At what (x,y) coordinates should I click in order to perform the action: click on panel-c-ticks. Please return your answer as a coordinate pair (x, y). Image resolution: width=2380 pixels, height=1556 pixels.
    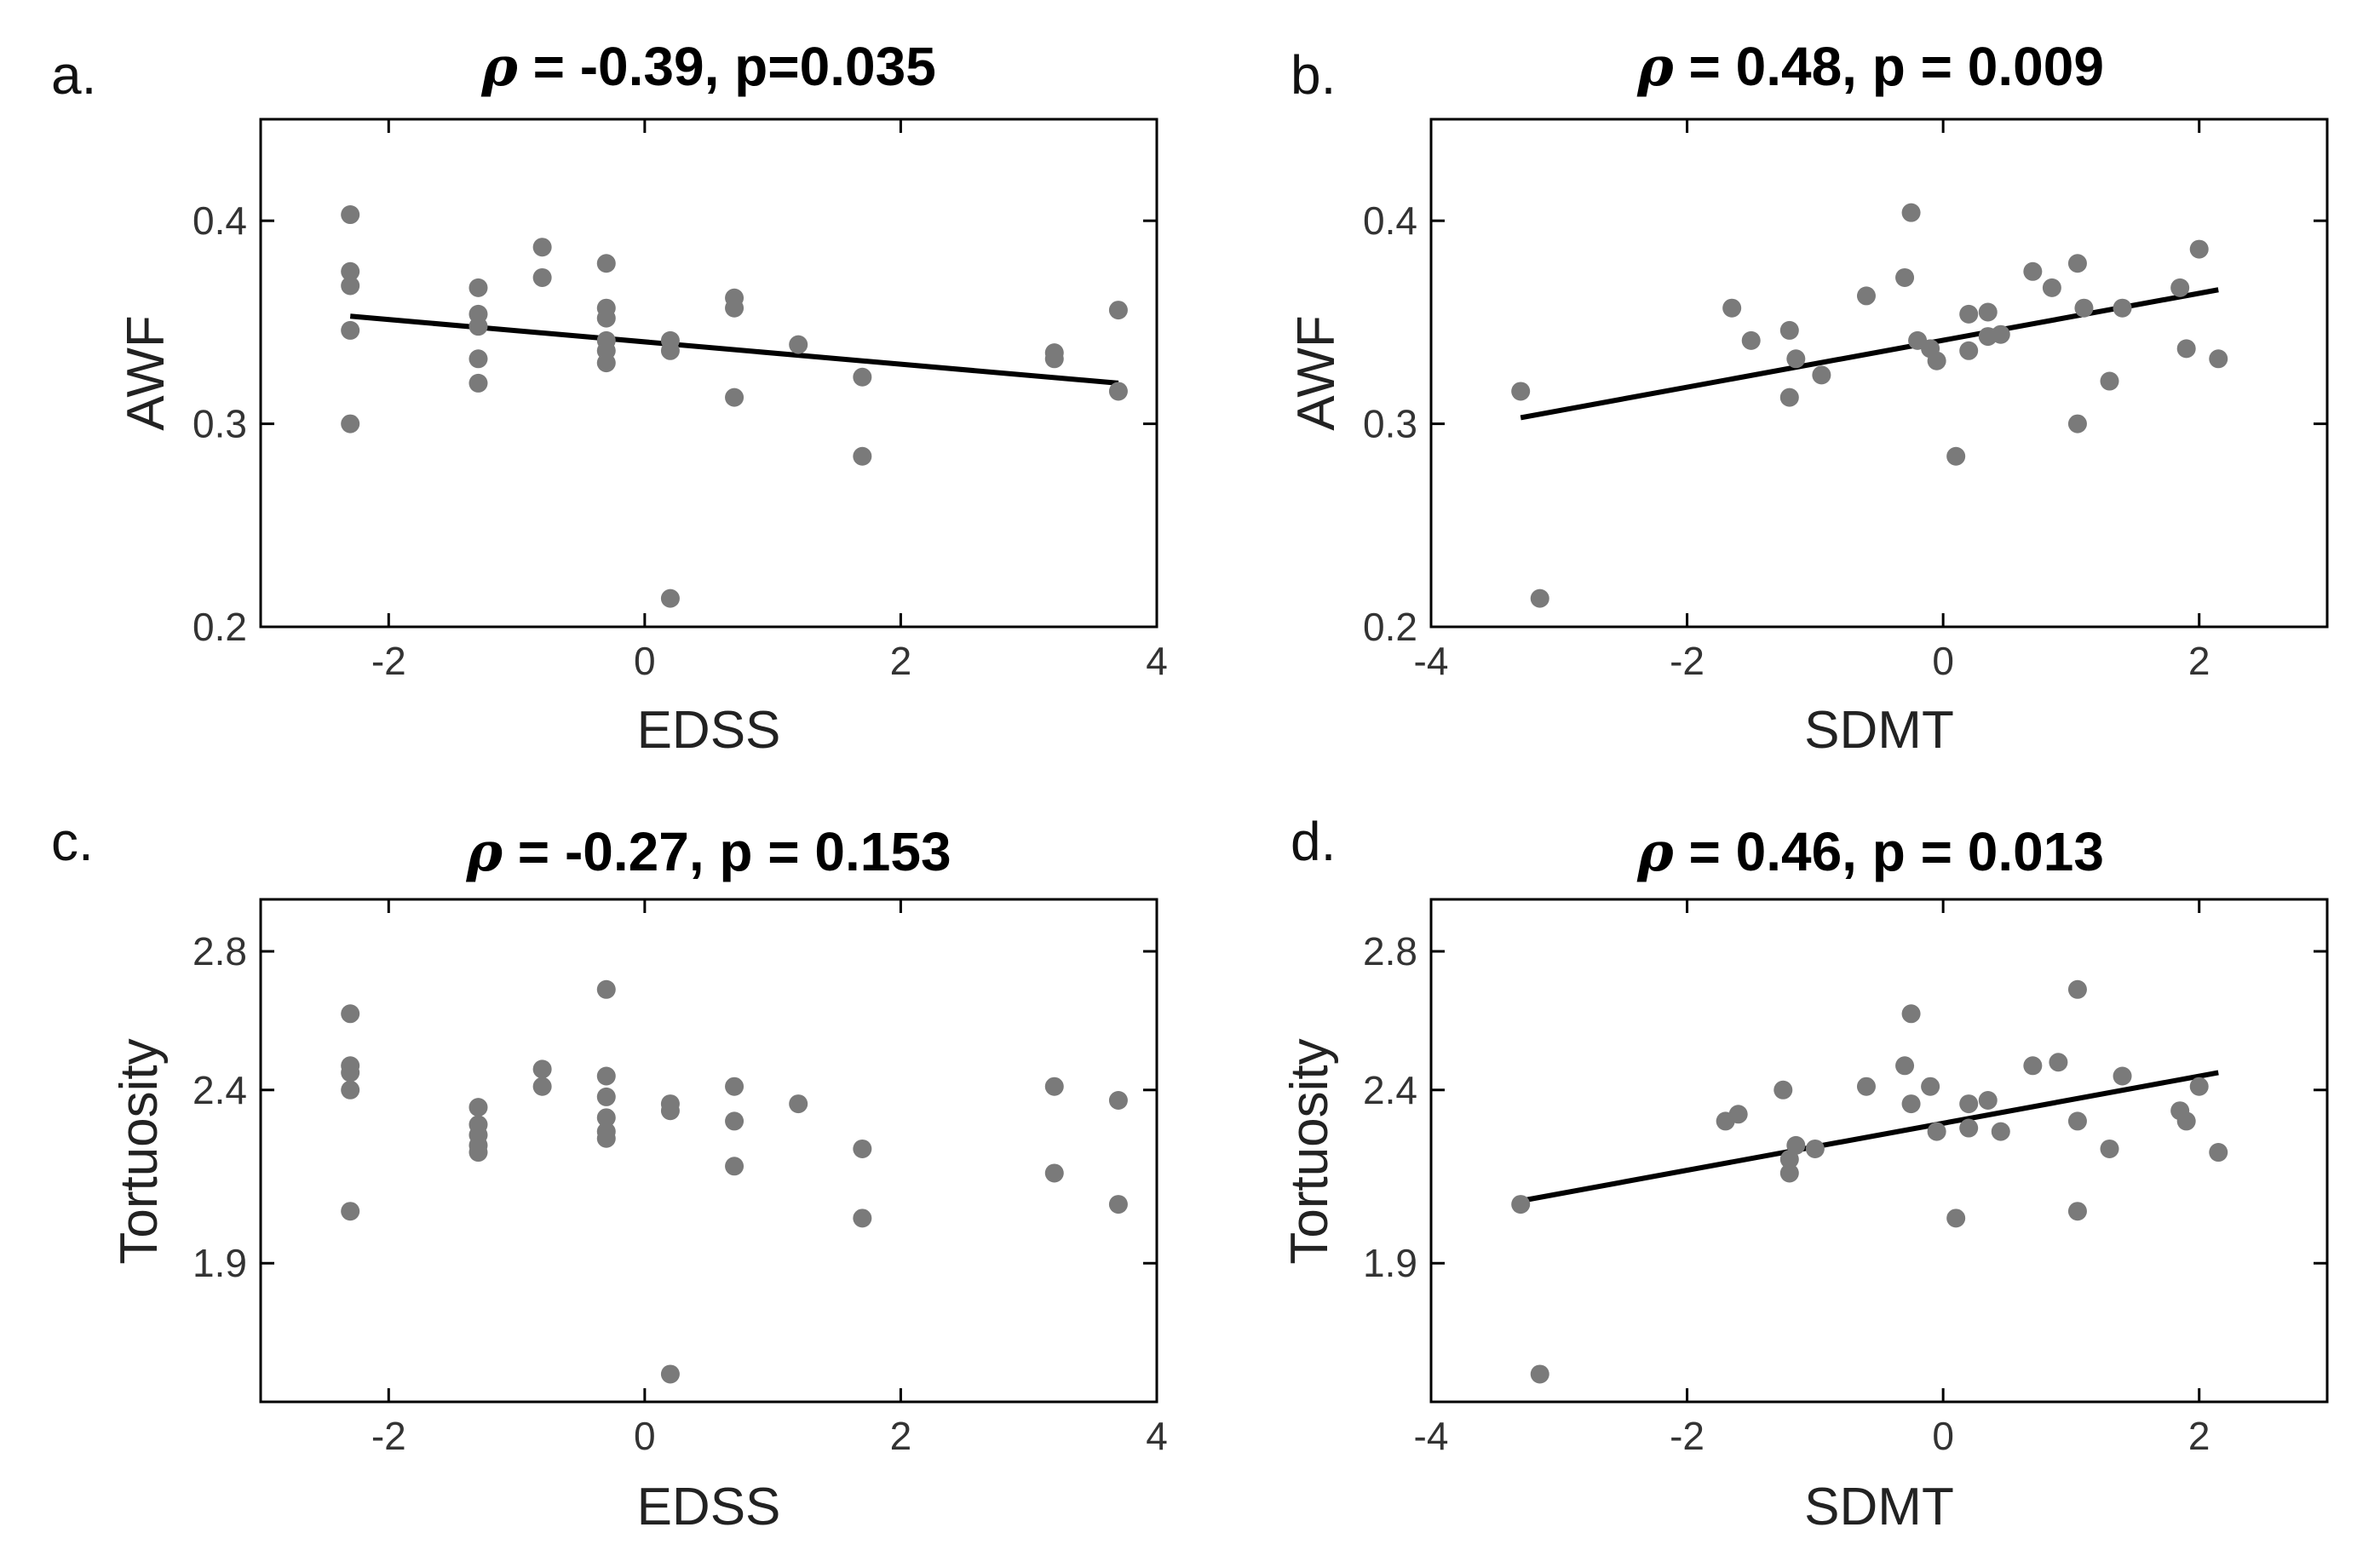
    Looking at the image, I should click on (709, 1151).